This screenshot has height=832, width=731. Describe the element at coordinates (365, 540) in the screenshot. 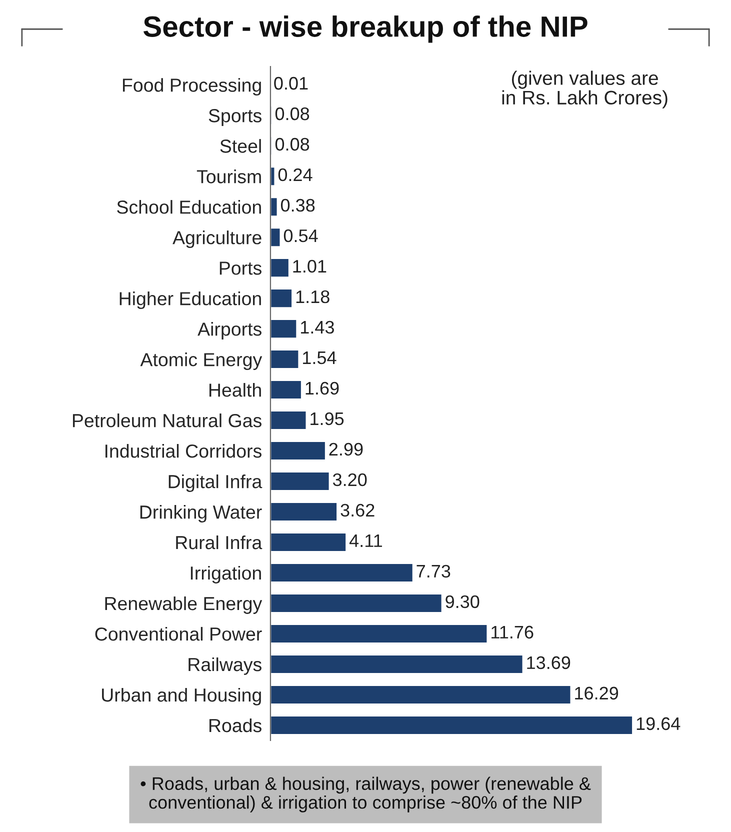

I see `data-label: 4.11` at that location.